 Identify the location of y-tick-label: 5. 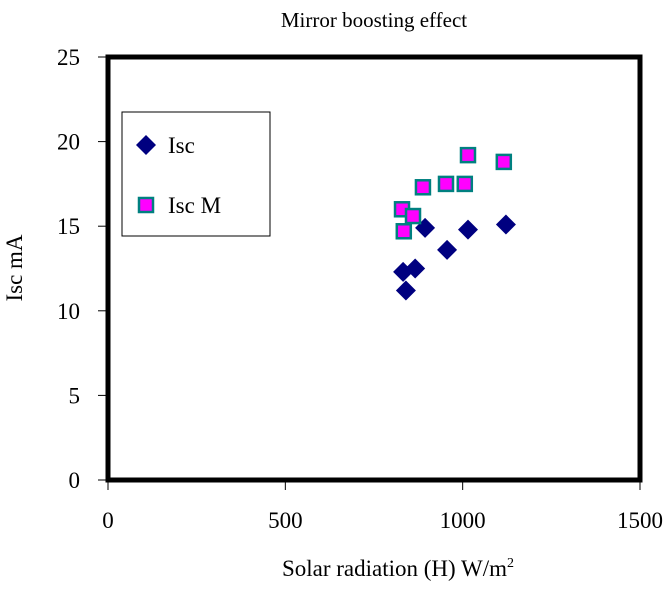
(75, 395).